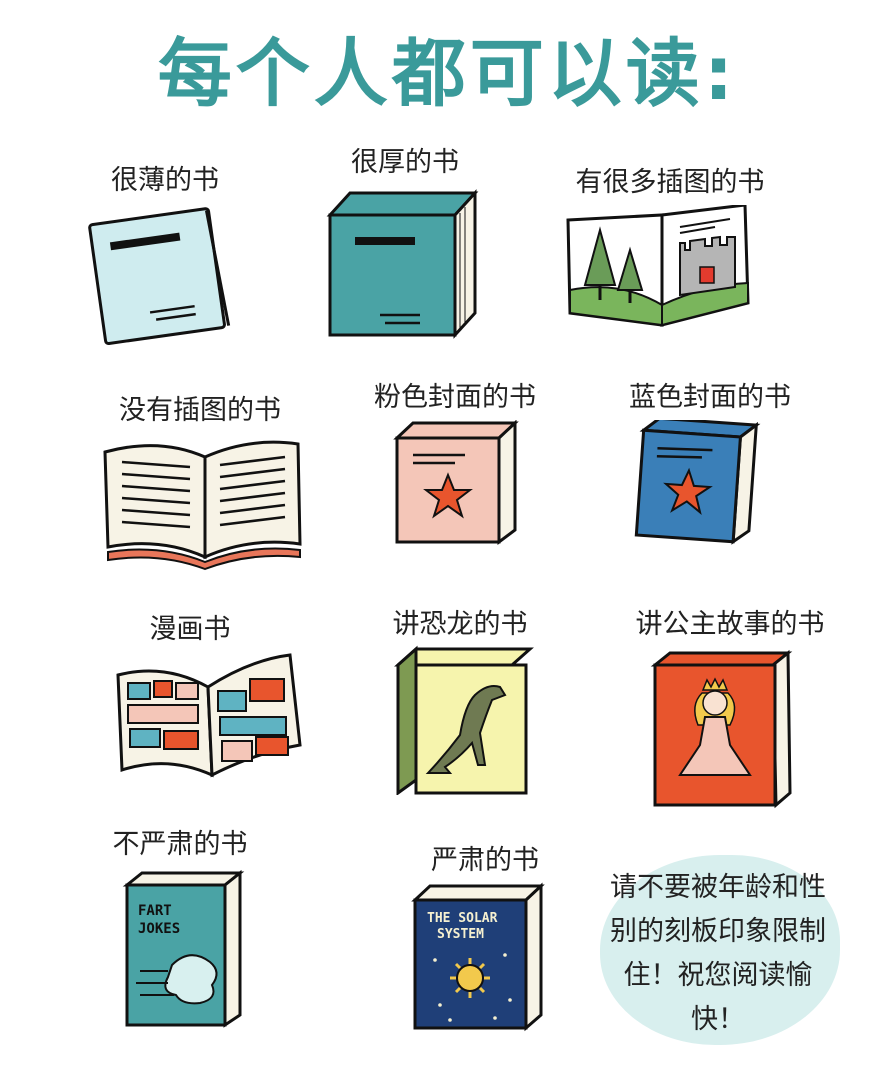 This screenshot has height=1068, width=895. What do you see at coordinates (485, 860) in the screenshot?
I see `book-label: 严肃的书` at bounding box center [485, 860].